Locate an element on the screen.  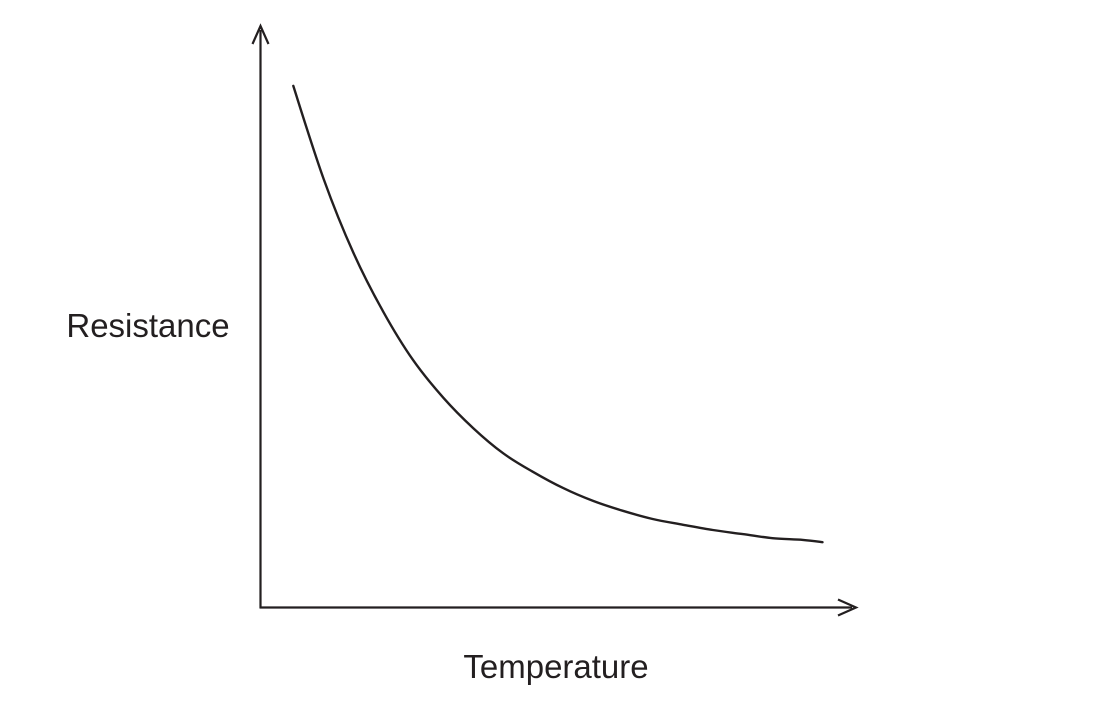
x-axis-arrowhead is located at coordinates (848, 607).